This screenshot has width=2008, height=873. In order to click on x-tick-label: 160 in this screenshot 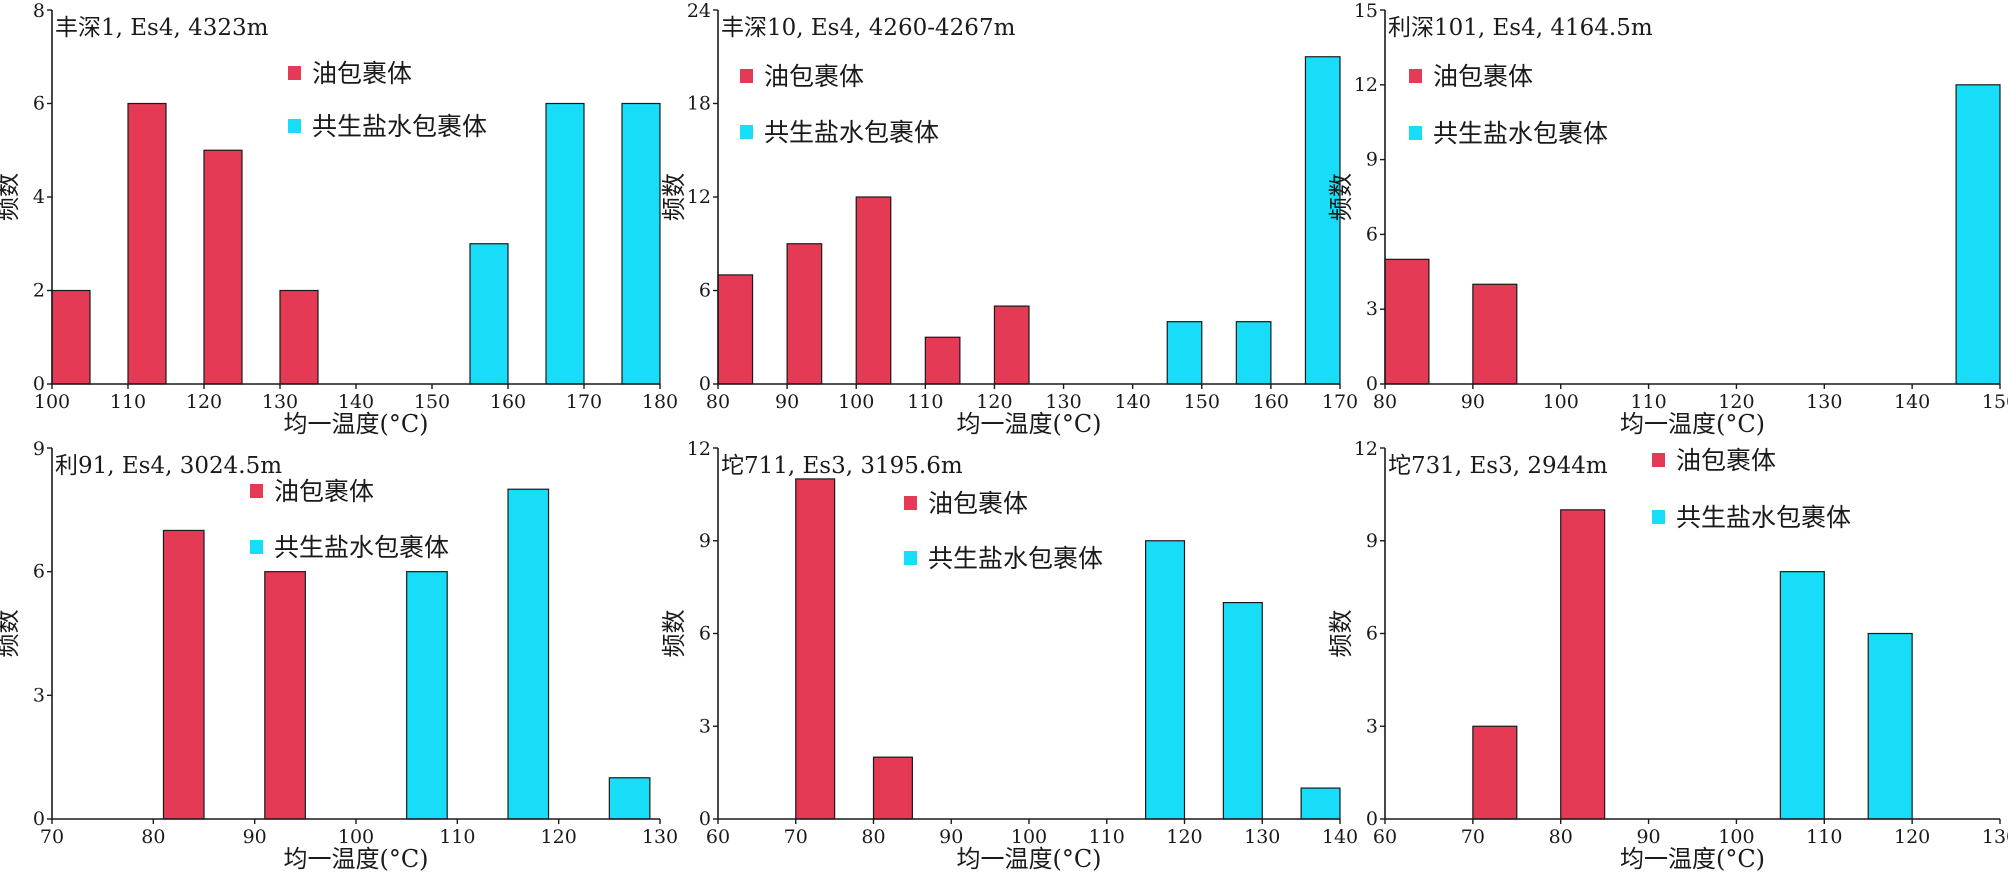, I will do `click(508, 402)`.